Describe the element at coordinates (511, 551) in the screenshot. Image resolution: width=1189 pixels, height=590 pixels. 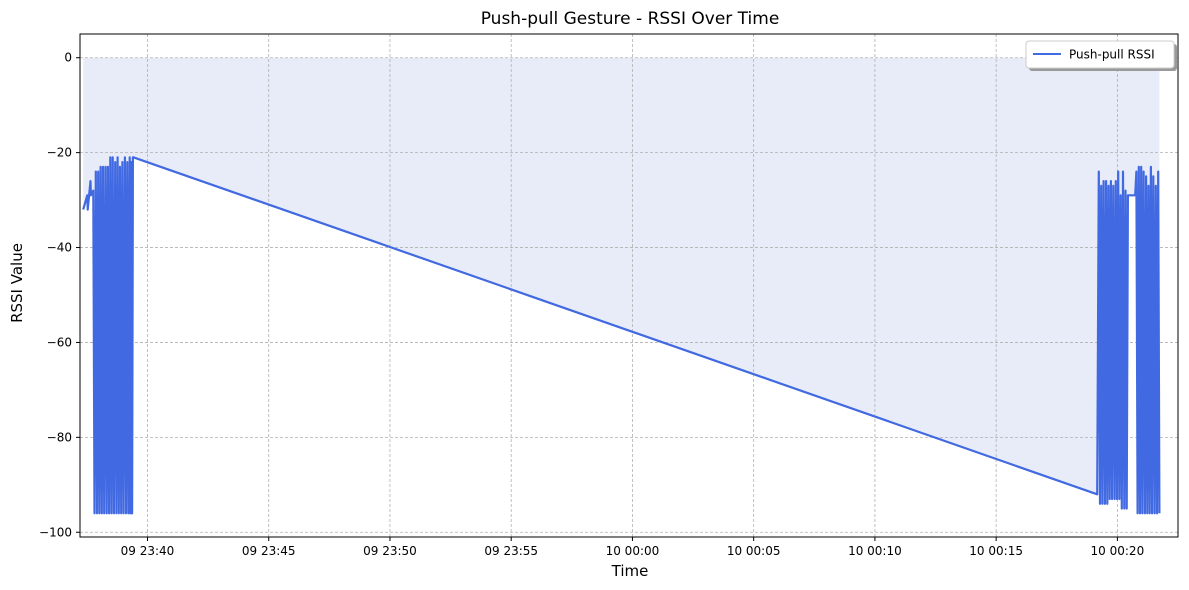
I see `x-tick-label: 09 23:55` at that location.